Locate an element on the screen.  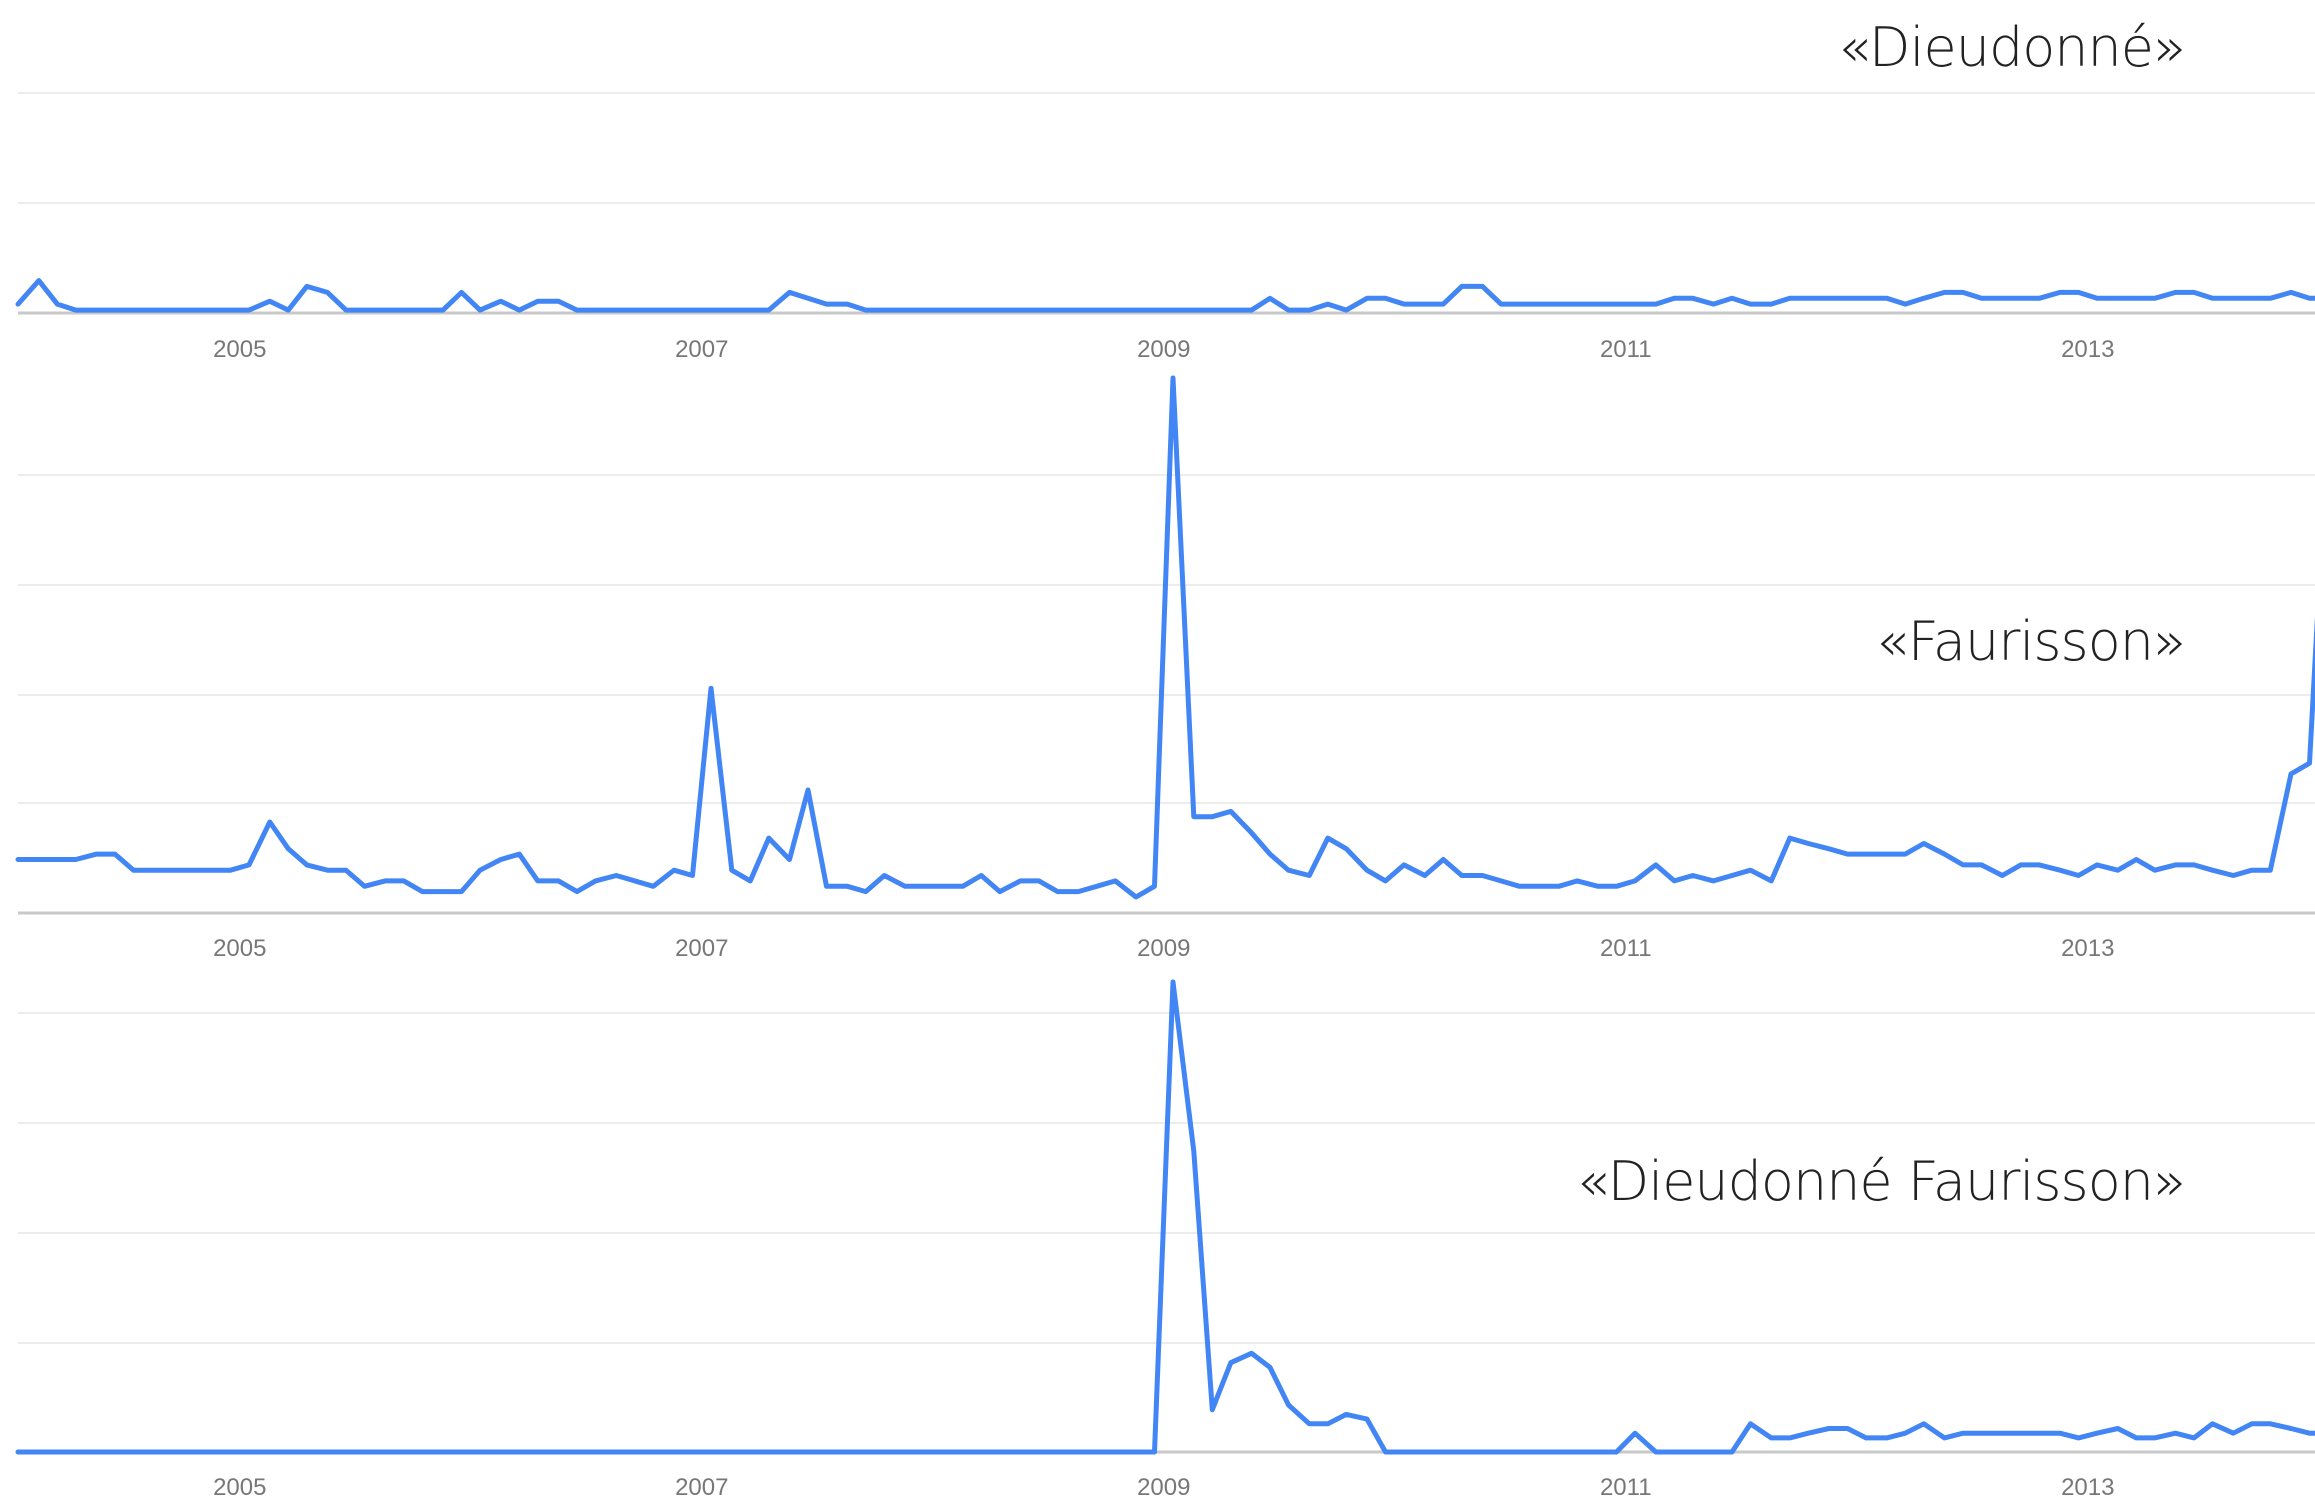
series-line-dieudonne is located at coordinates (1165, 295).